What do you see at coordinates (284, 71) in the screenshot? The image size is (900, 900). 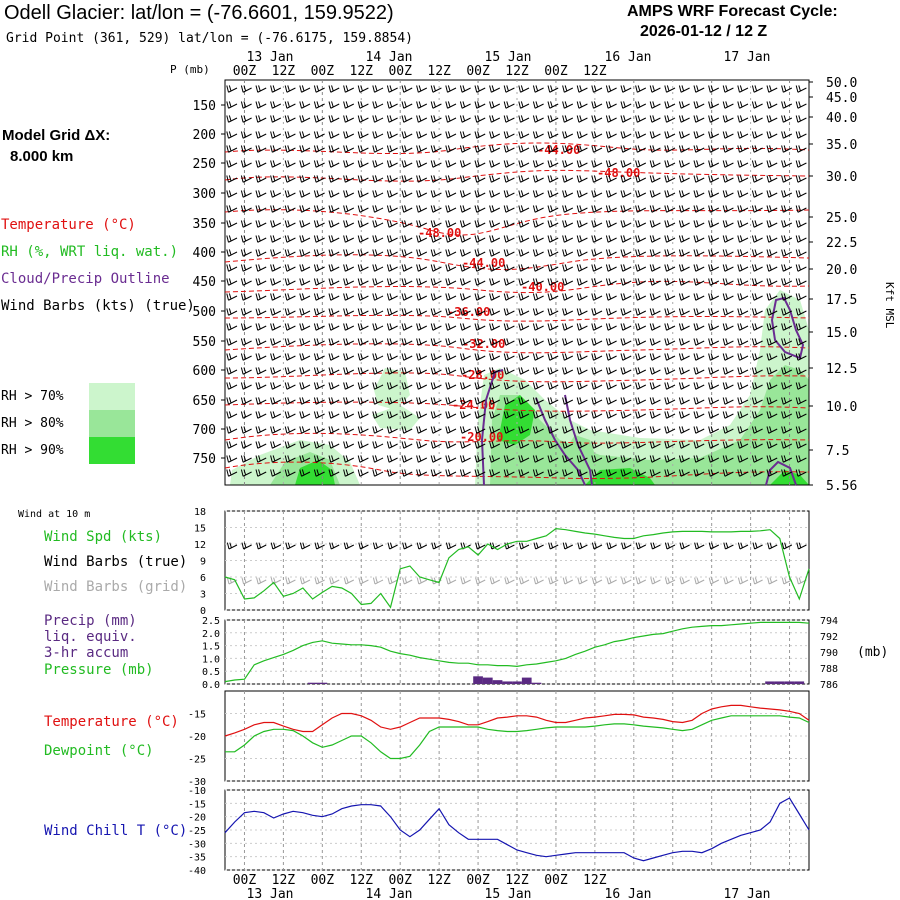 I see `top-hour-label-1: 12Z` at bounding box center [284, 71].